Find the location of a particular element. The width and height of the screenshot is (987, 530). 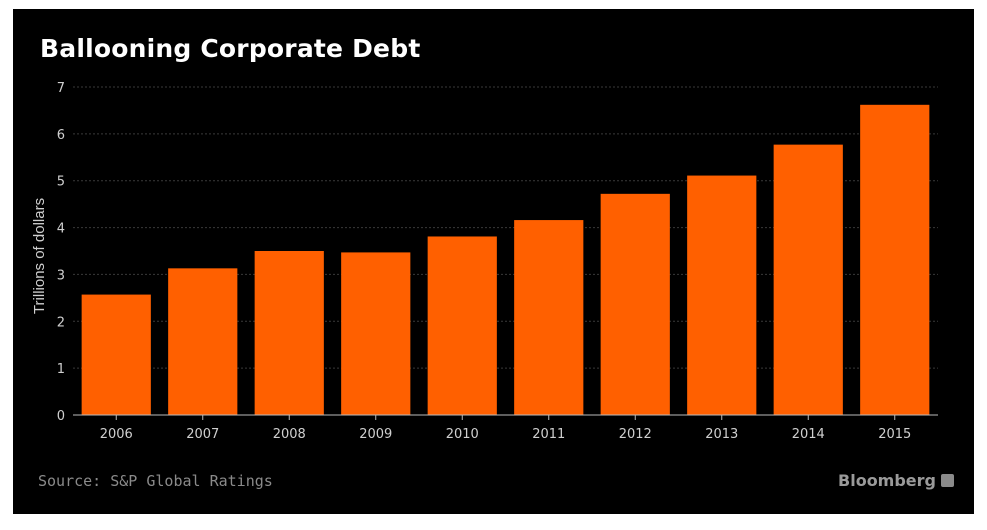

brand-name: Bloomberg is located at coordinates (887, 480).